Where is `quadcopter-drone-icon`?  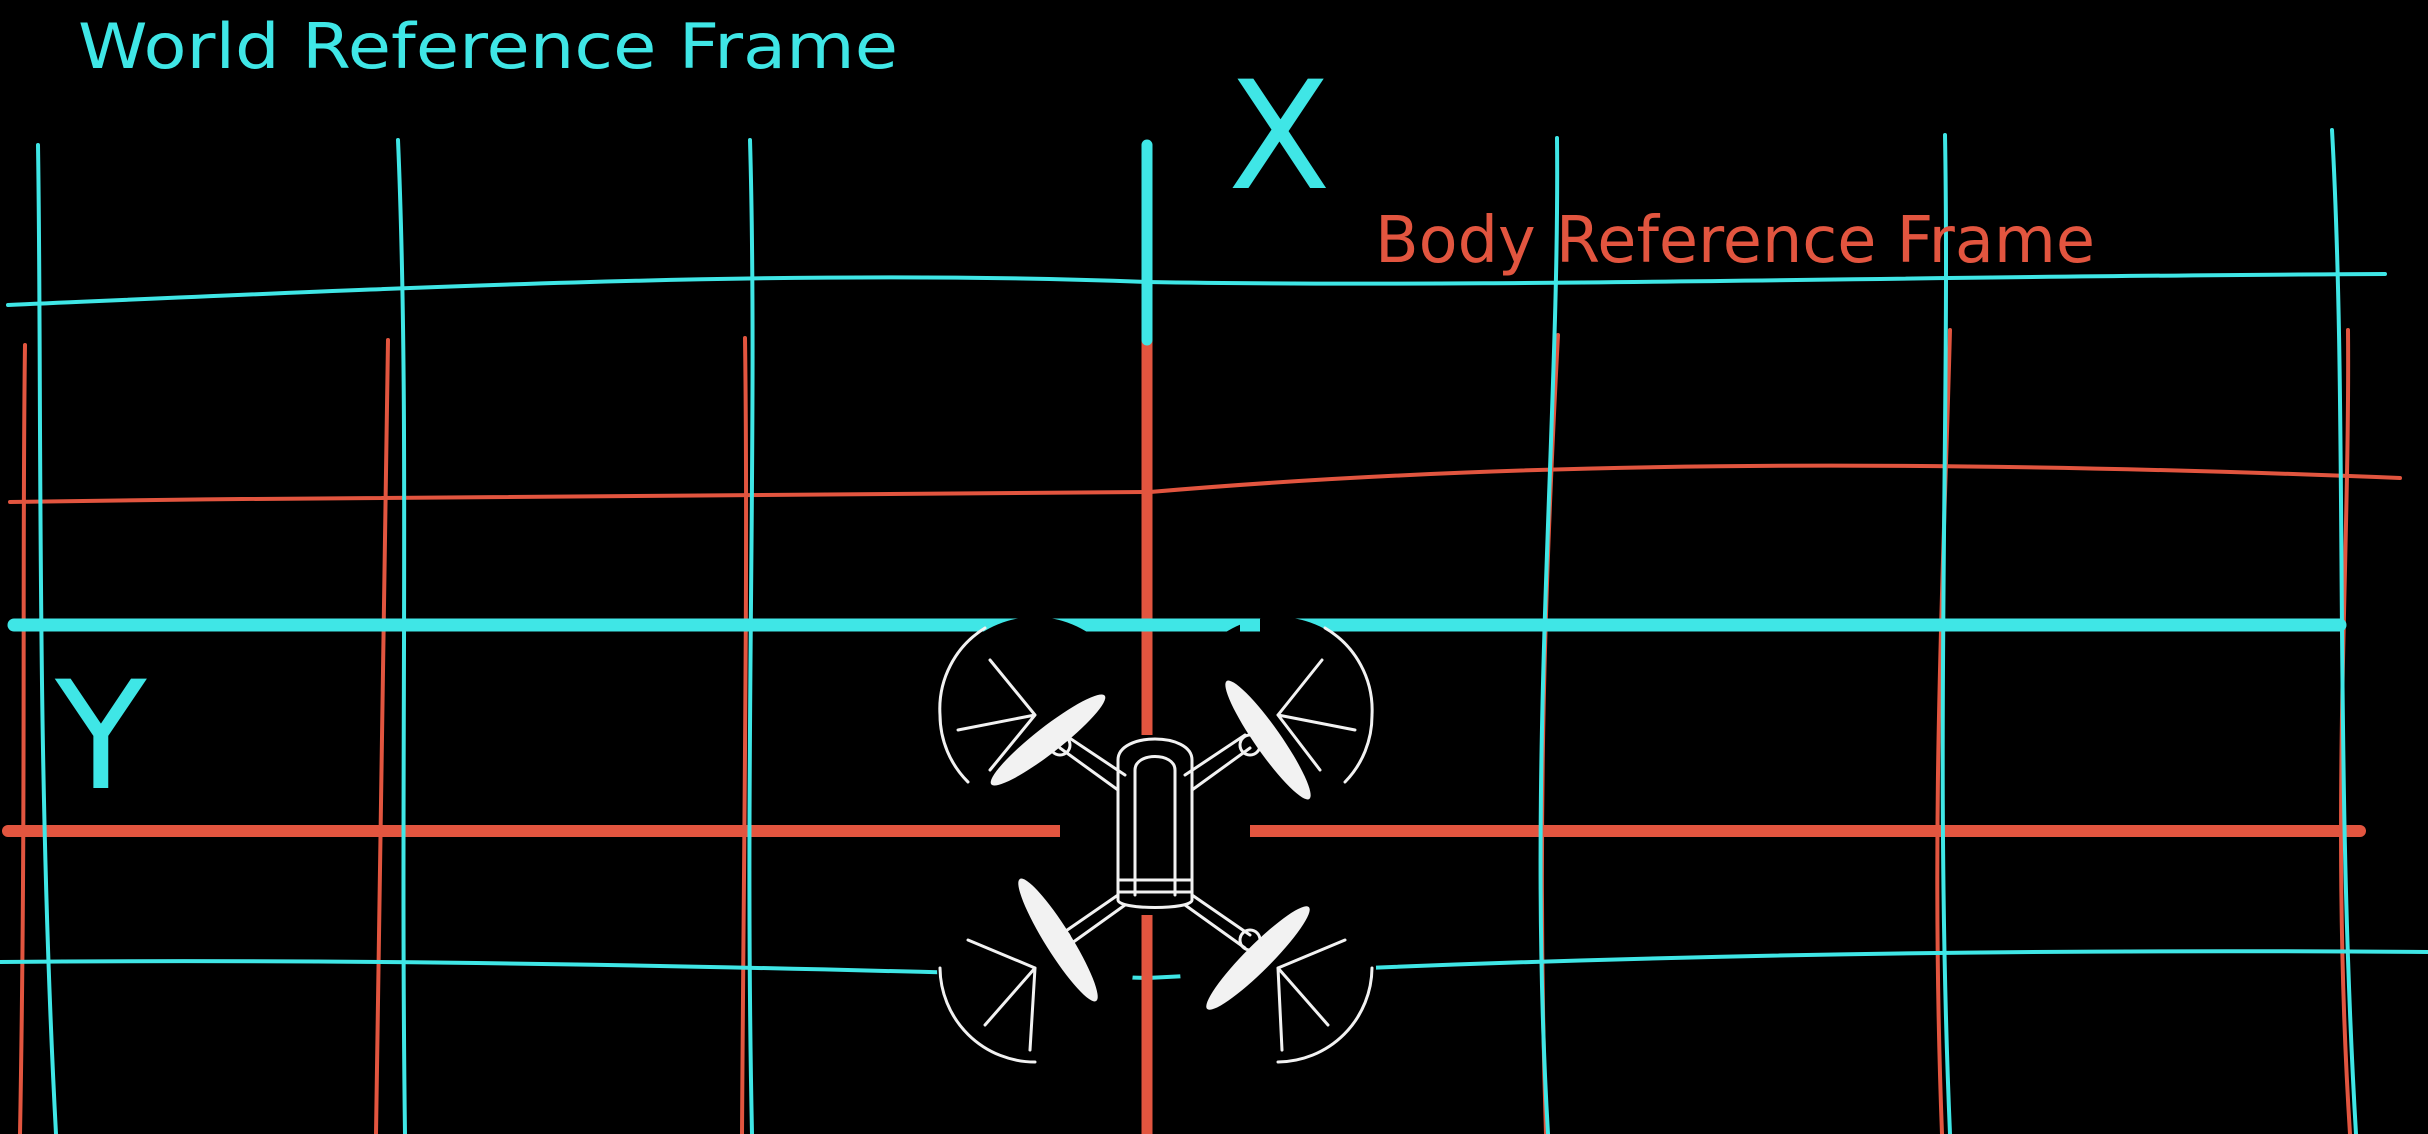 quadcopter-drone-icon is located at coordinates (1156, 841).